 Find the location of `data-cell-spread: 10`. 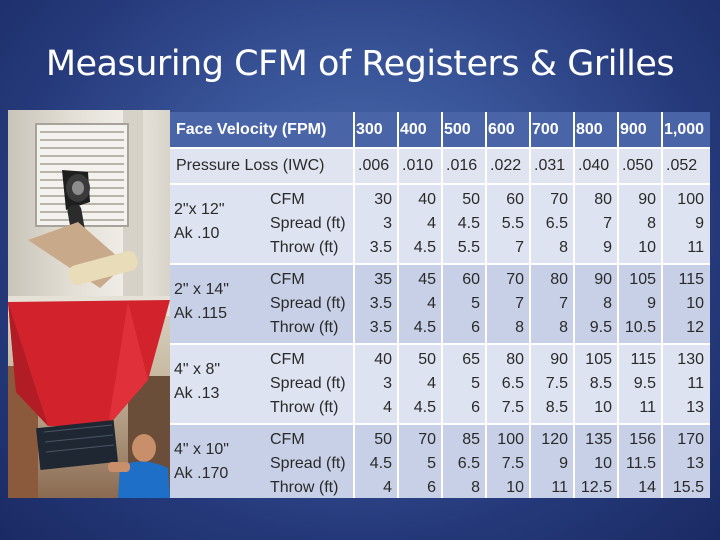

data-cell-spread: 10 is located at coordinates (695, 303).